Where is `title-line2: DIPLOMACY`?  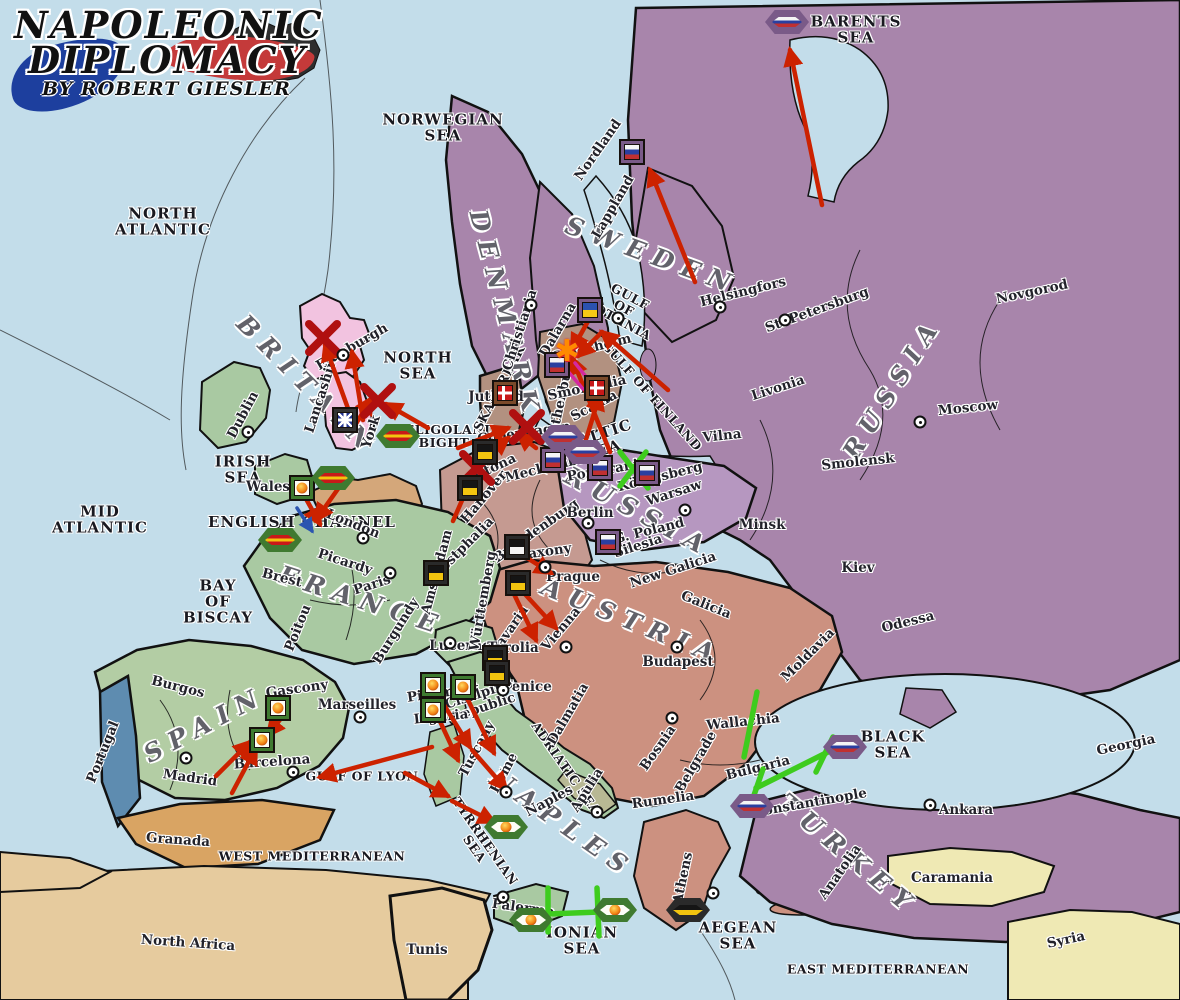 title-line2: DIPLOMACY is located at coordinates (167, 60).